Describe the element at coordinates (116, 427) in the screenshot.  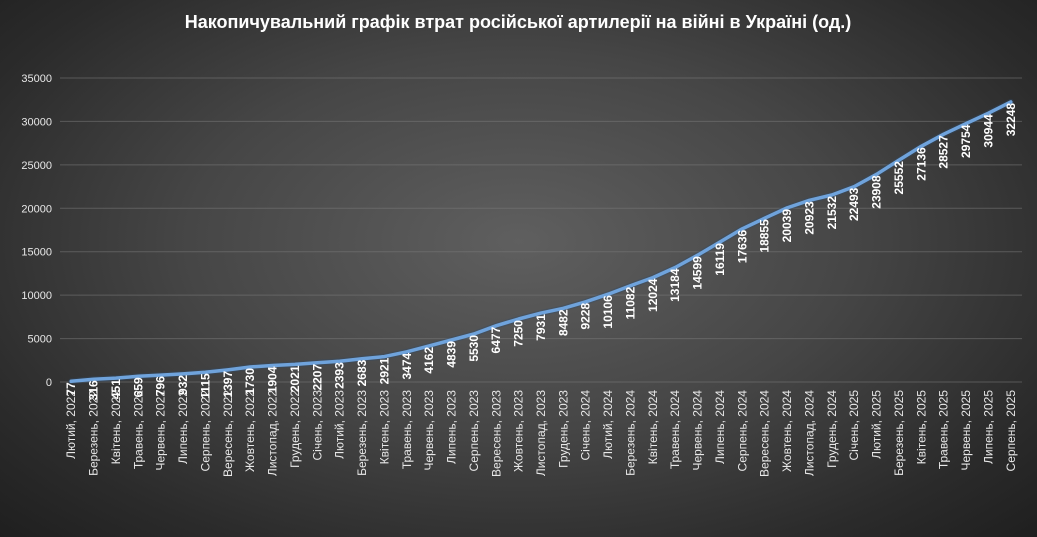
I see `x-tick-label: Квітень, 2022` at that location.